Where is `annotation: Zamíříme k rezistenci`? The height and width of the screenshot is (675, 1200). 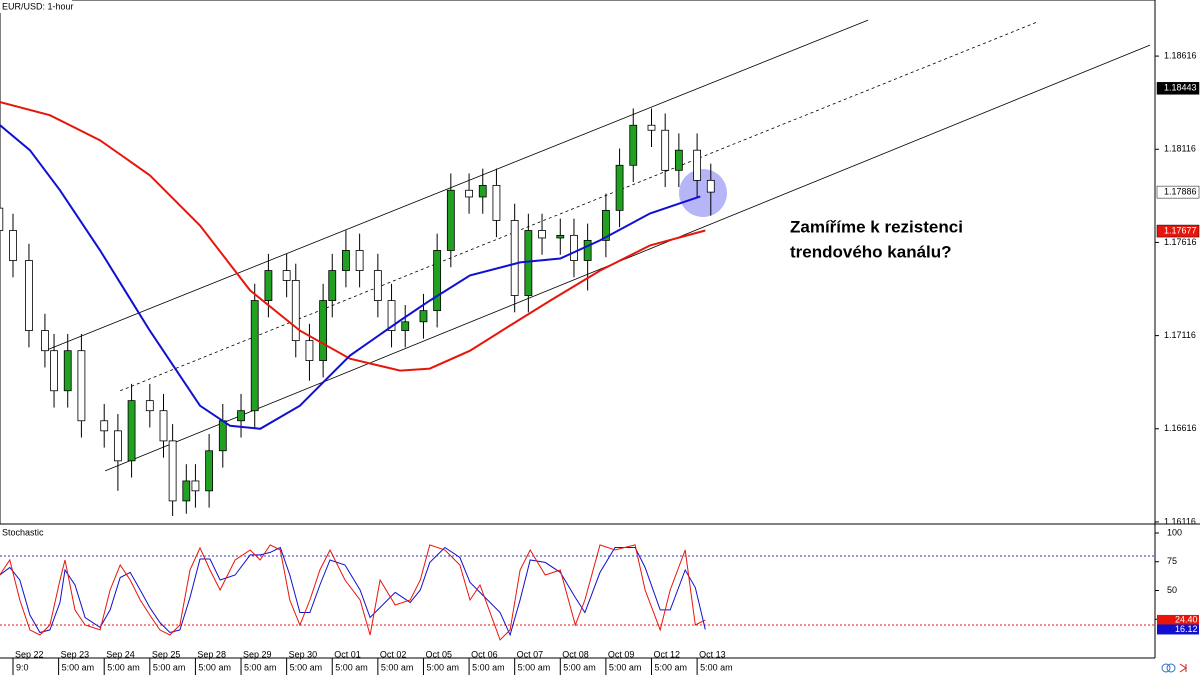 annotation: Zamíříme k rezistenci is located at coordinates (876, 226).